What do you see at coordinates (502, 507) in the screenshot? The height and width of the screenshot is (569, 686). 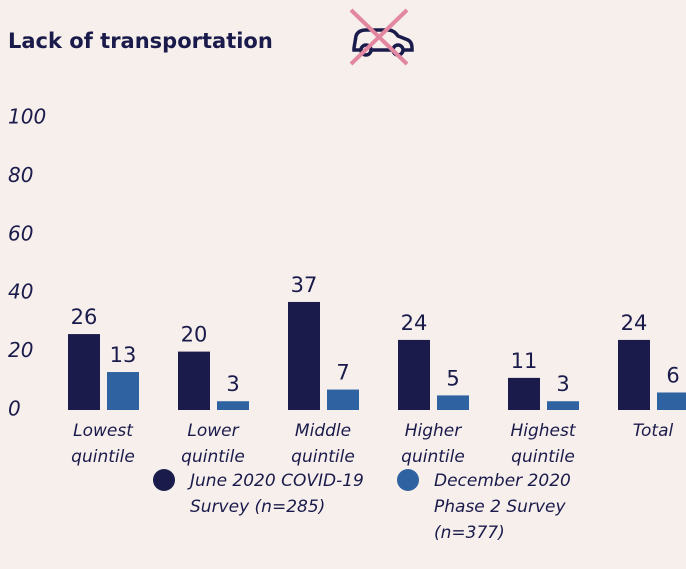 I see `legend-label: December 2020 Phase 2 Survey (n=377)` at bounding box center [502, 507].